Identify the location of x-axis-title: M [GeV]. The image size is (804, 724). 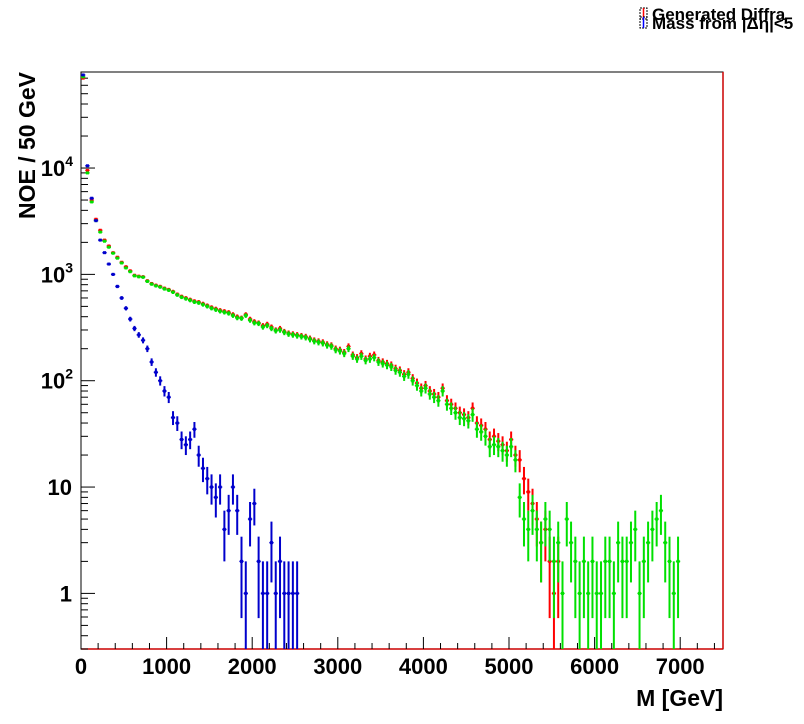
(679, 698).